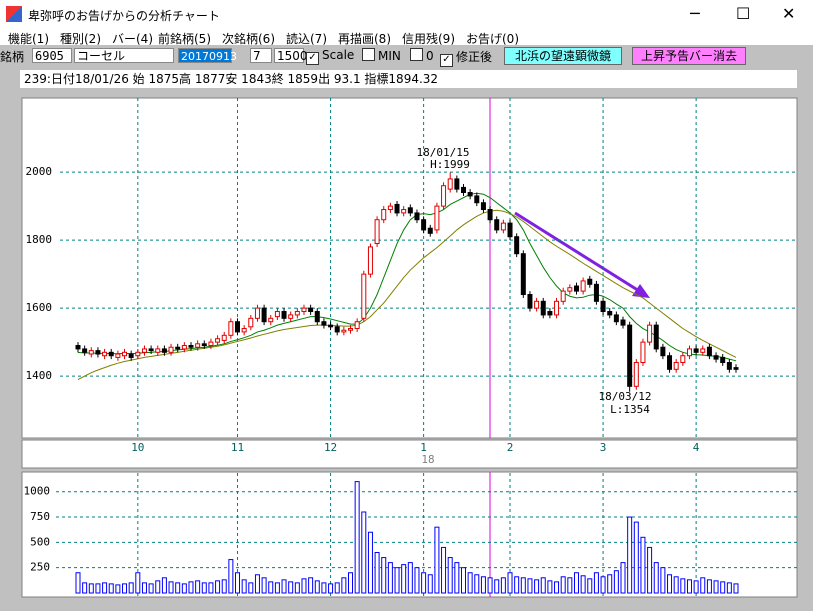 This screenshot has width=813, height=611. What do you see at coordinates (428, 39) in the screenshot?
I see `menu-item: 信用残(9)` at bounding box center [428, 39].